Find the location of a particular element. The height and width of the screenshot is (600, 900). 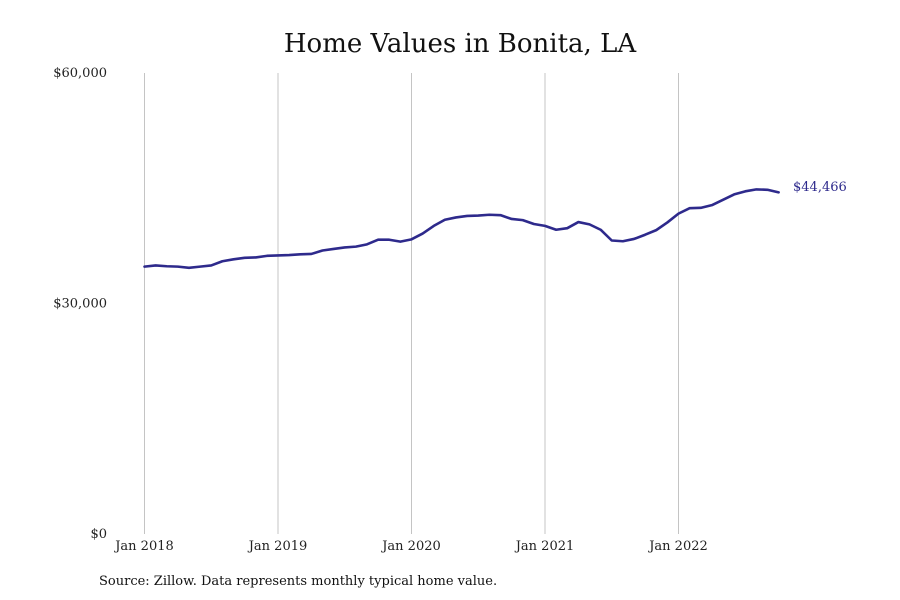

x-axis-tick-labels: Jan 2018 Jan 2019 Jan 2020 Jan 2021 Jan 2022 is located at coordinates (410, 546).